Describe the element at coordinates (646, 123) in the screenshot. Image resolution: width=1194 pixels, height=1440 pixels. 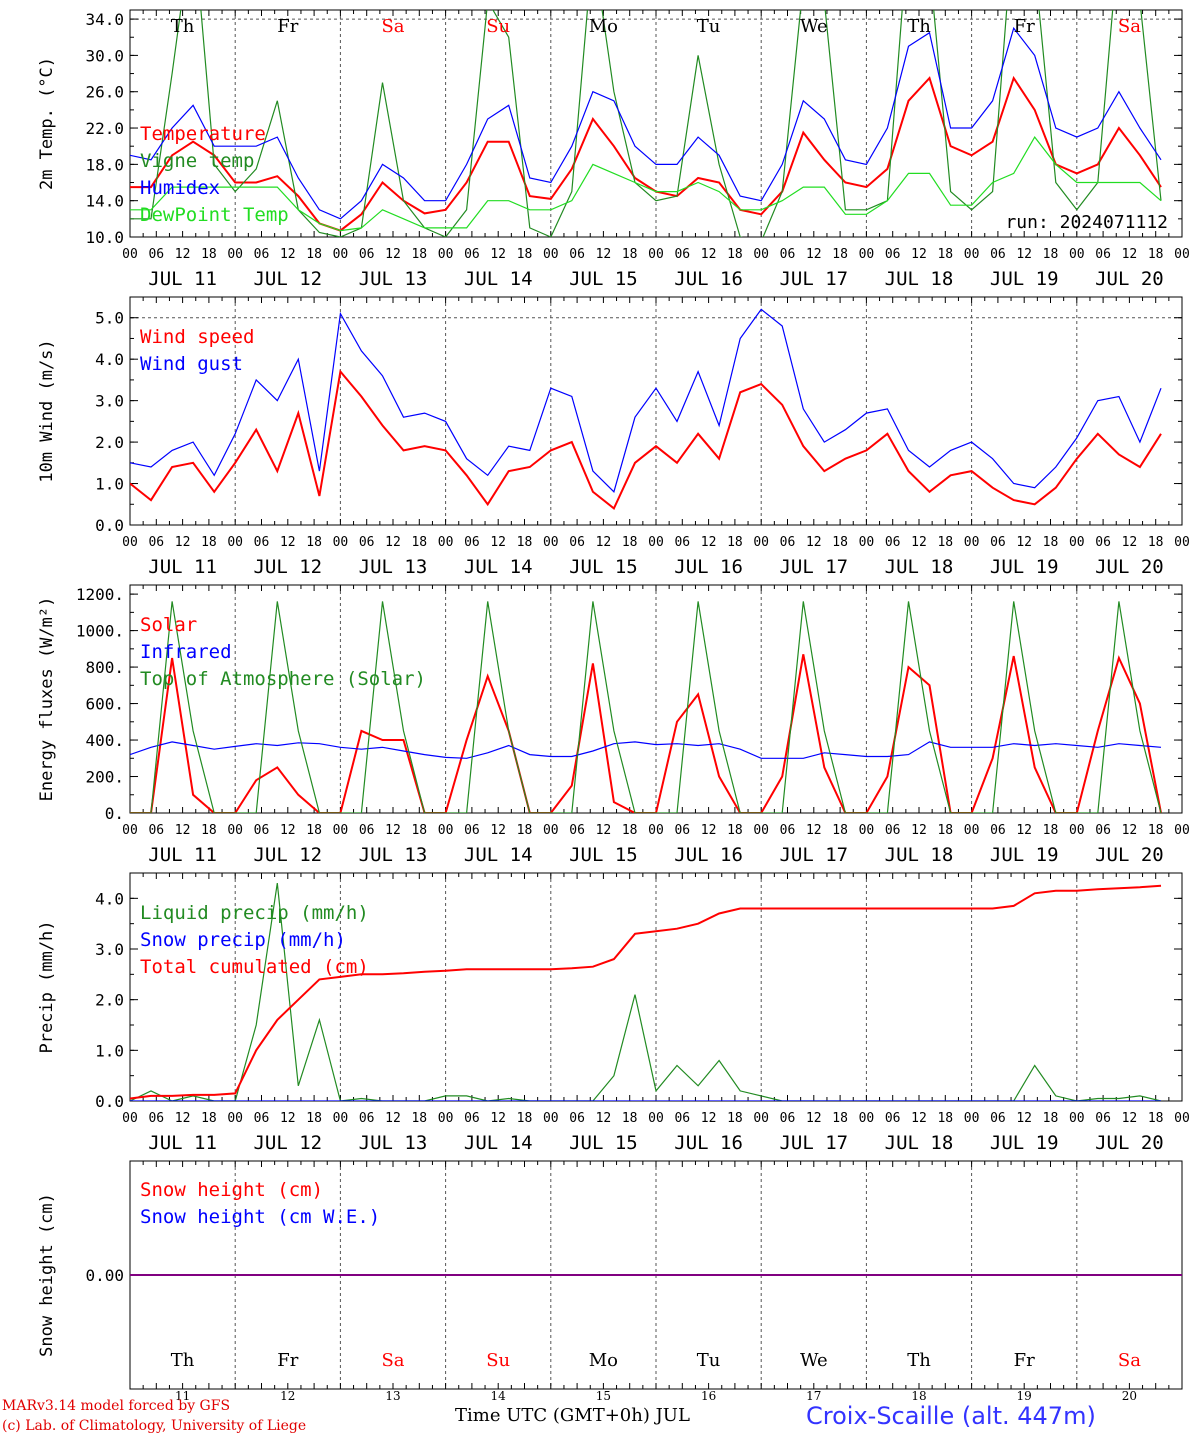
I see `series-line-humidex` at that location.